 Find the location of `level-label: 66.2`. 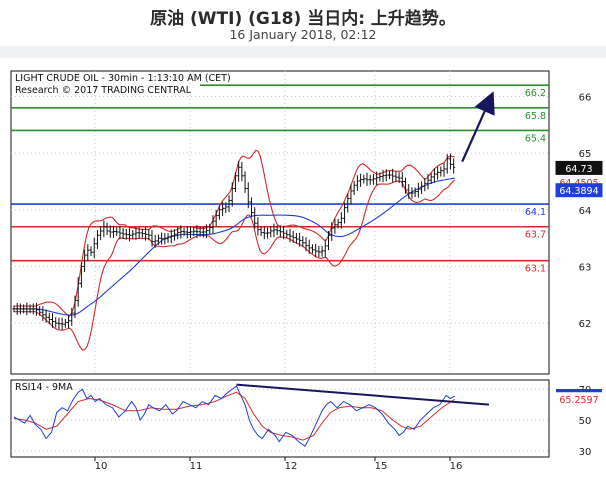

level-label: 66.2 is located at coordinates (535, 93).